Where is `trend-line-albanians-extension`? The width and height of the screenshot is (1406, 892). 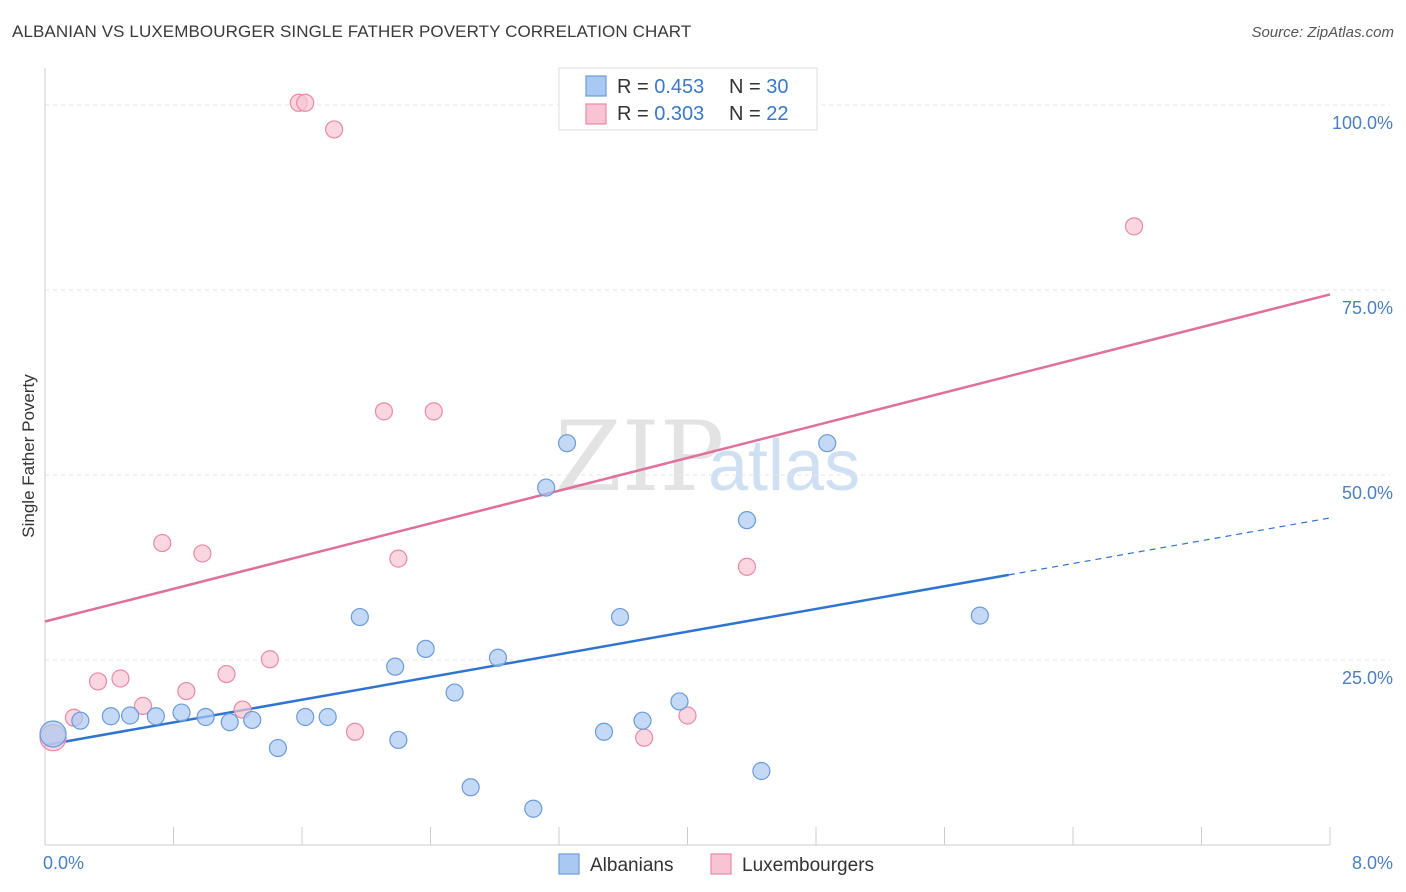
trend-line-albanians-extension is located at coordinates (1169, 546).